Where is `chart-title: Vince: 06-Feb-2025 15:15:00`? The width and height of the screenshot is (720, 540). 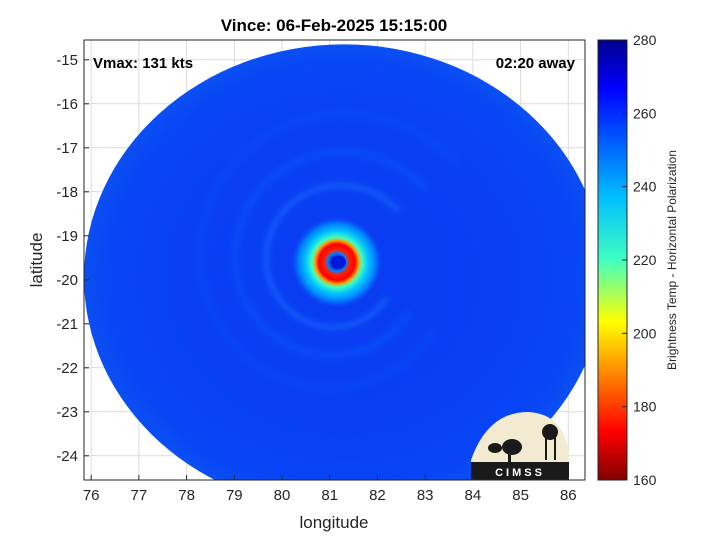 chart-title: Vince: 06-Feb-2025 15:15:00 is located at coordinates (334, 25).